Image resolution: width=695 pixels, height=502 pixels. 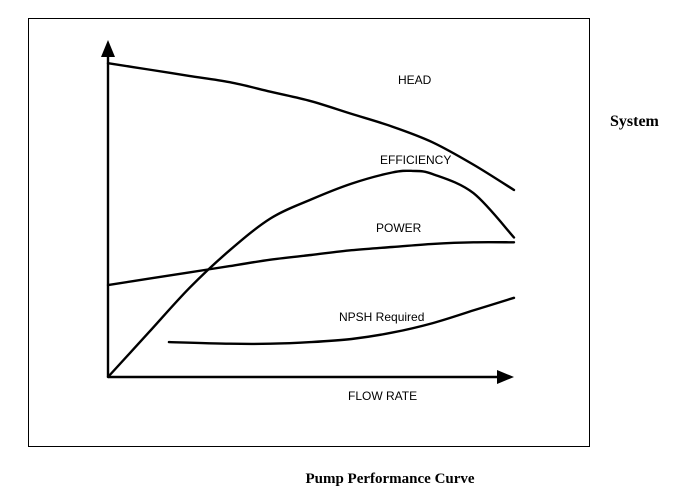 I want to click on x-axis-arrowhead, so click(x=505, y=377).